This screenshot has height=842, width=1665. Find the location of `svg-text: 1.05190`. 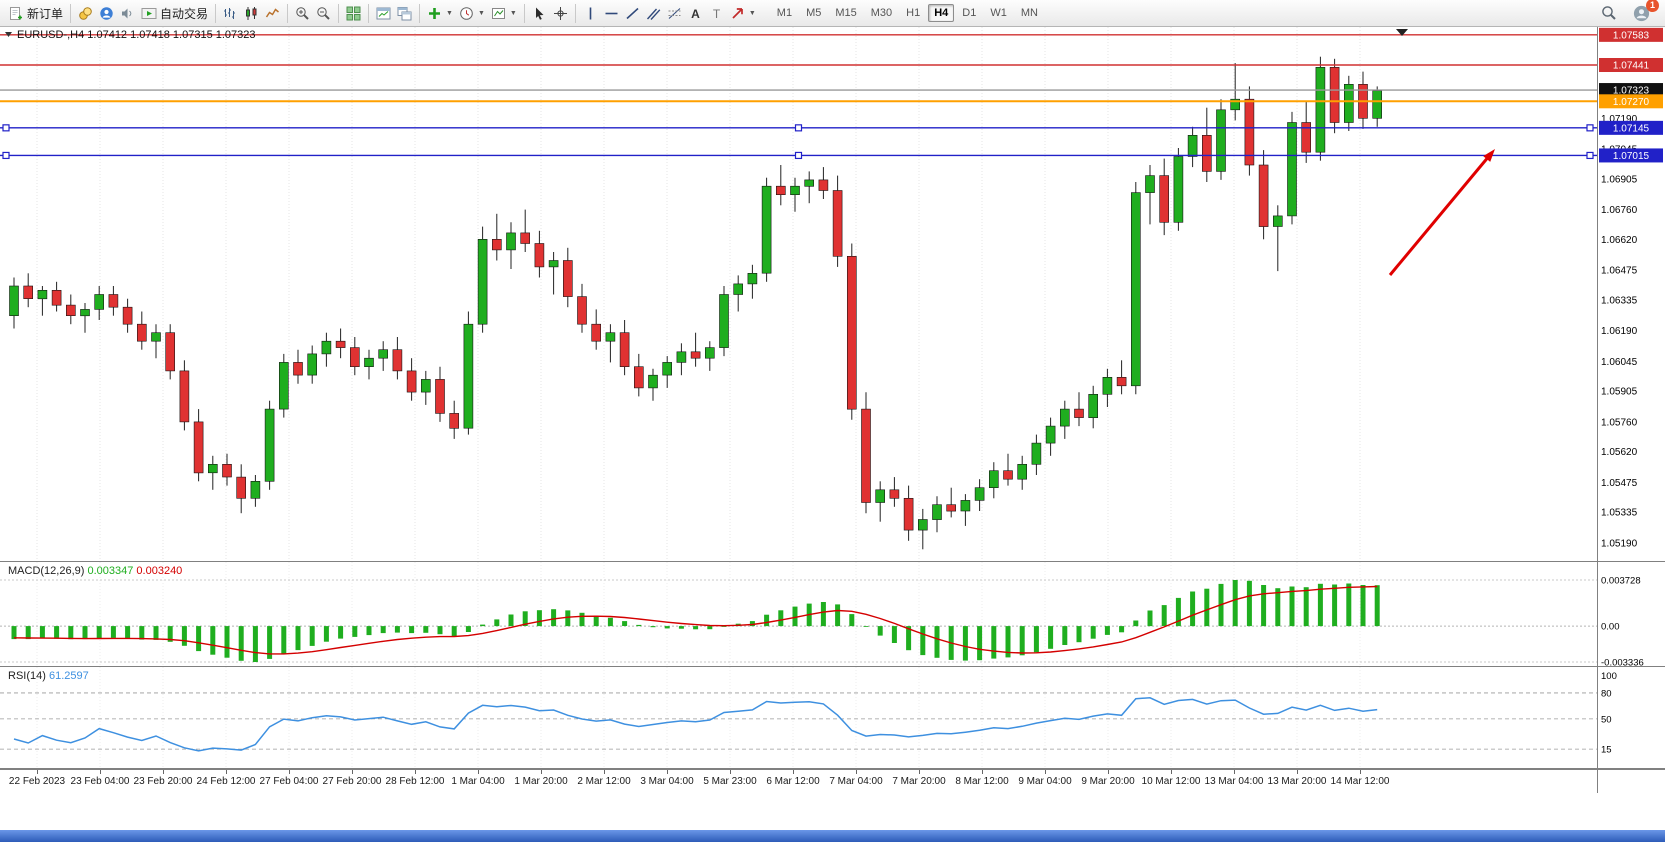

svg-text: 1.05190 is located at coordinates (1619, 543).